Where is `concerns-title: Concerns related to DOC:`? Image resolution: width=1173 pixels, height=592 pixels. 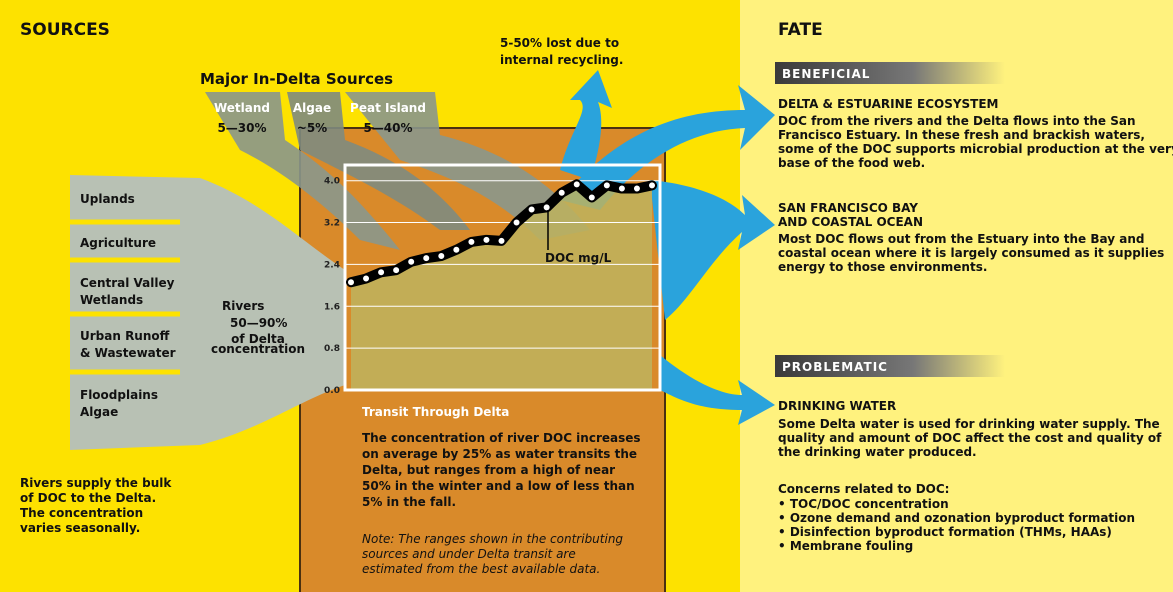 concerns-title: Concerns related to DOC: is located at coordinates (863, 489).